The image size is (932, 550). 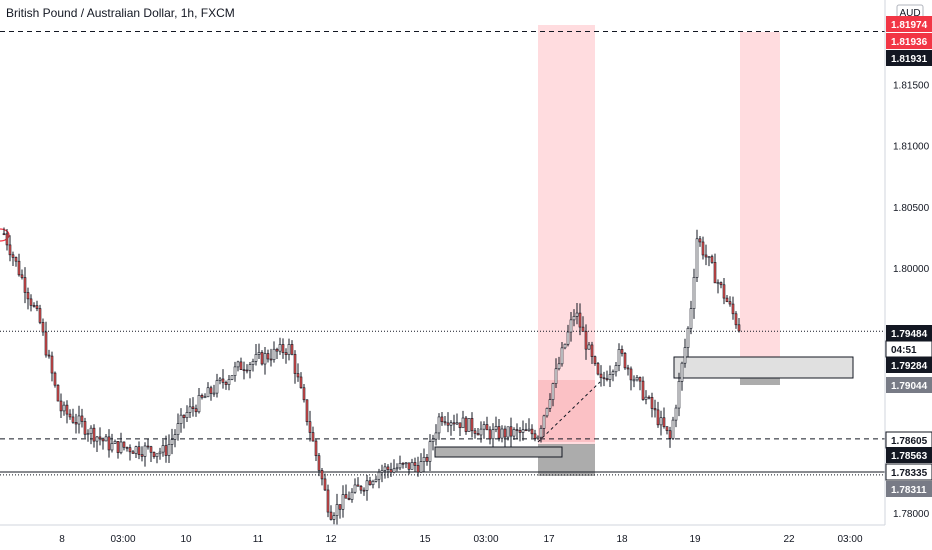 I want to click on ytick-label: 1.80000, so click(x=911, y=269).